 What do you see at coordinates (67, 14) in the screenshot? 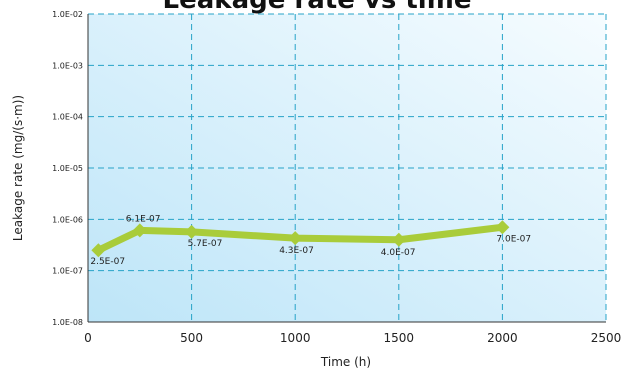
I see `y-tick-label: 1.0E-02` at bounding box center [67, 14].